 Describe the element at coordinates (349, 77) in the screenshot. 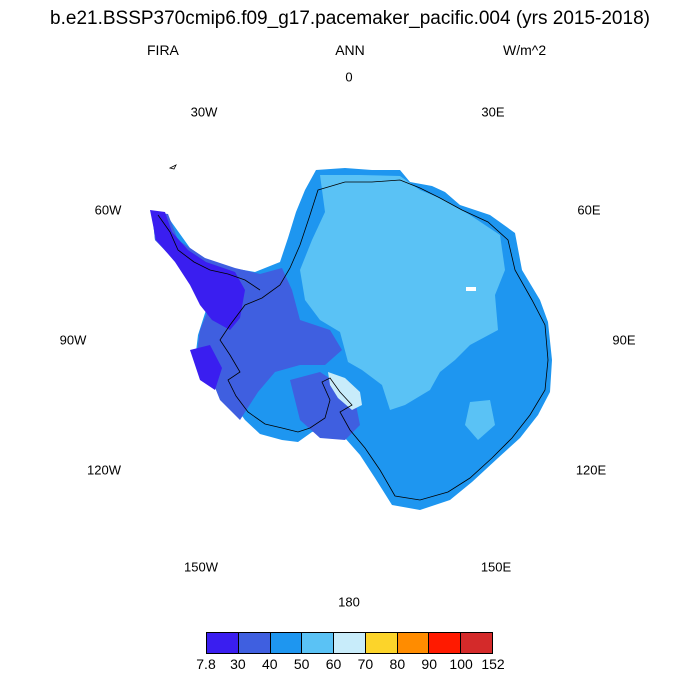

I see `lon-label-0: 0` at that location.